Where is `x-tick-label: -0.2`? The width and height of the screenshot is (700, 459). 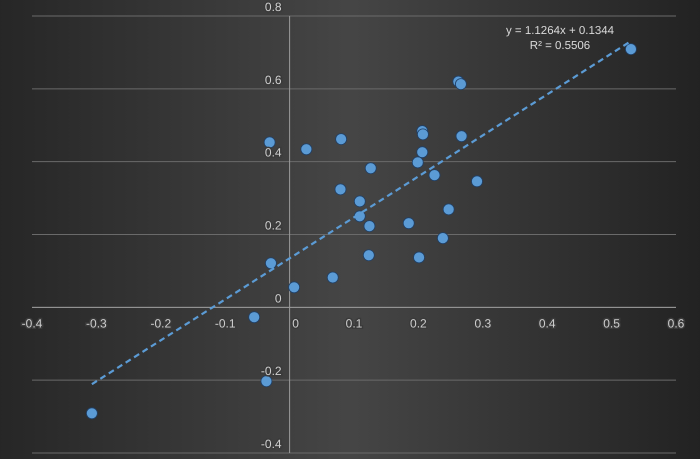 x-tick-label: -0.2 is located at coordinates (161, 323).